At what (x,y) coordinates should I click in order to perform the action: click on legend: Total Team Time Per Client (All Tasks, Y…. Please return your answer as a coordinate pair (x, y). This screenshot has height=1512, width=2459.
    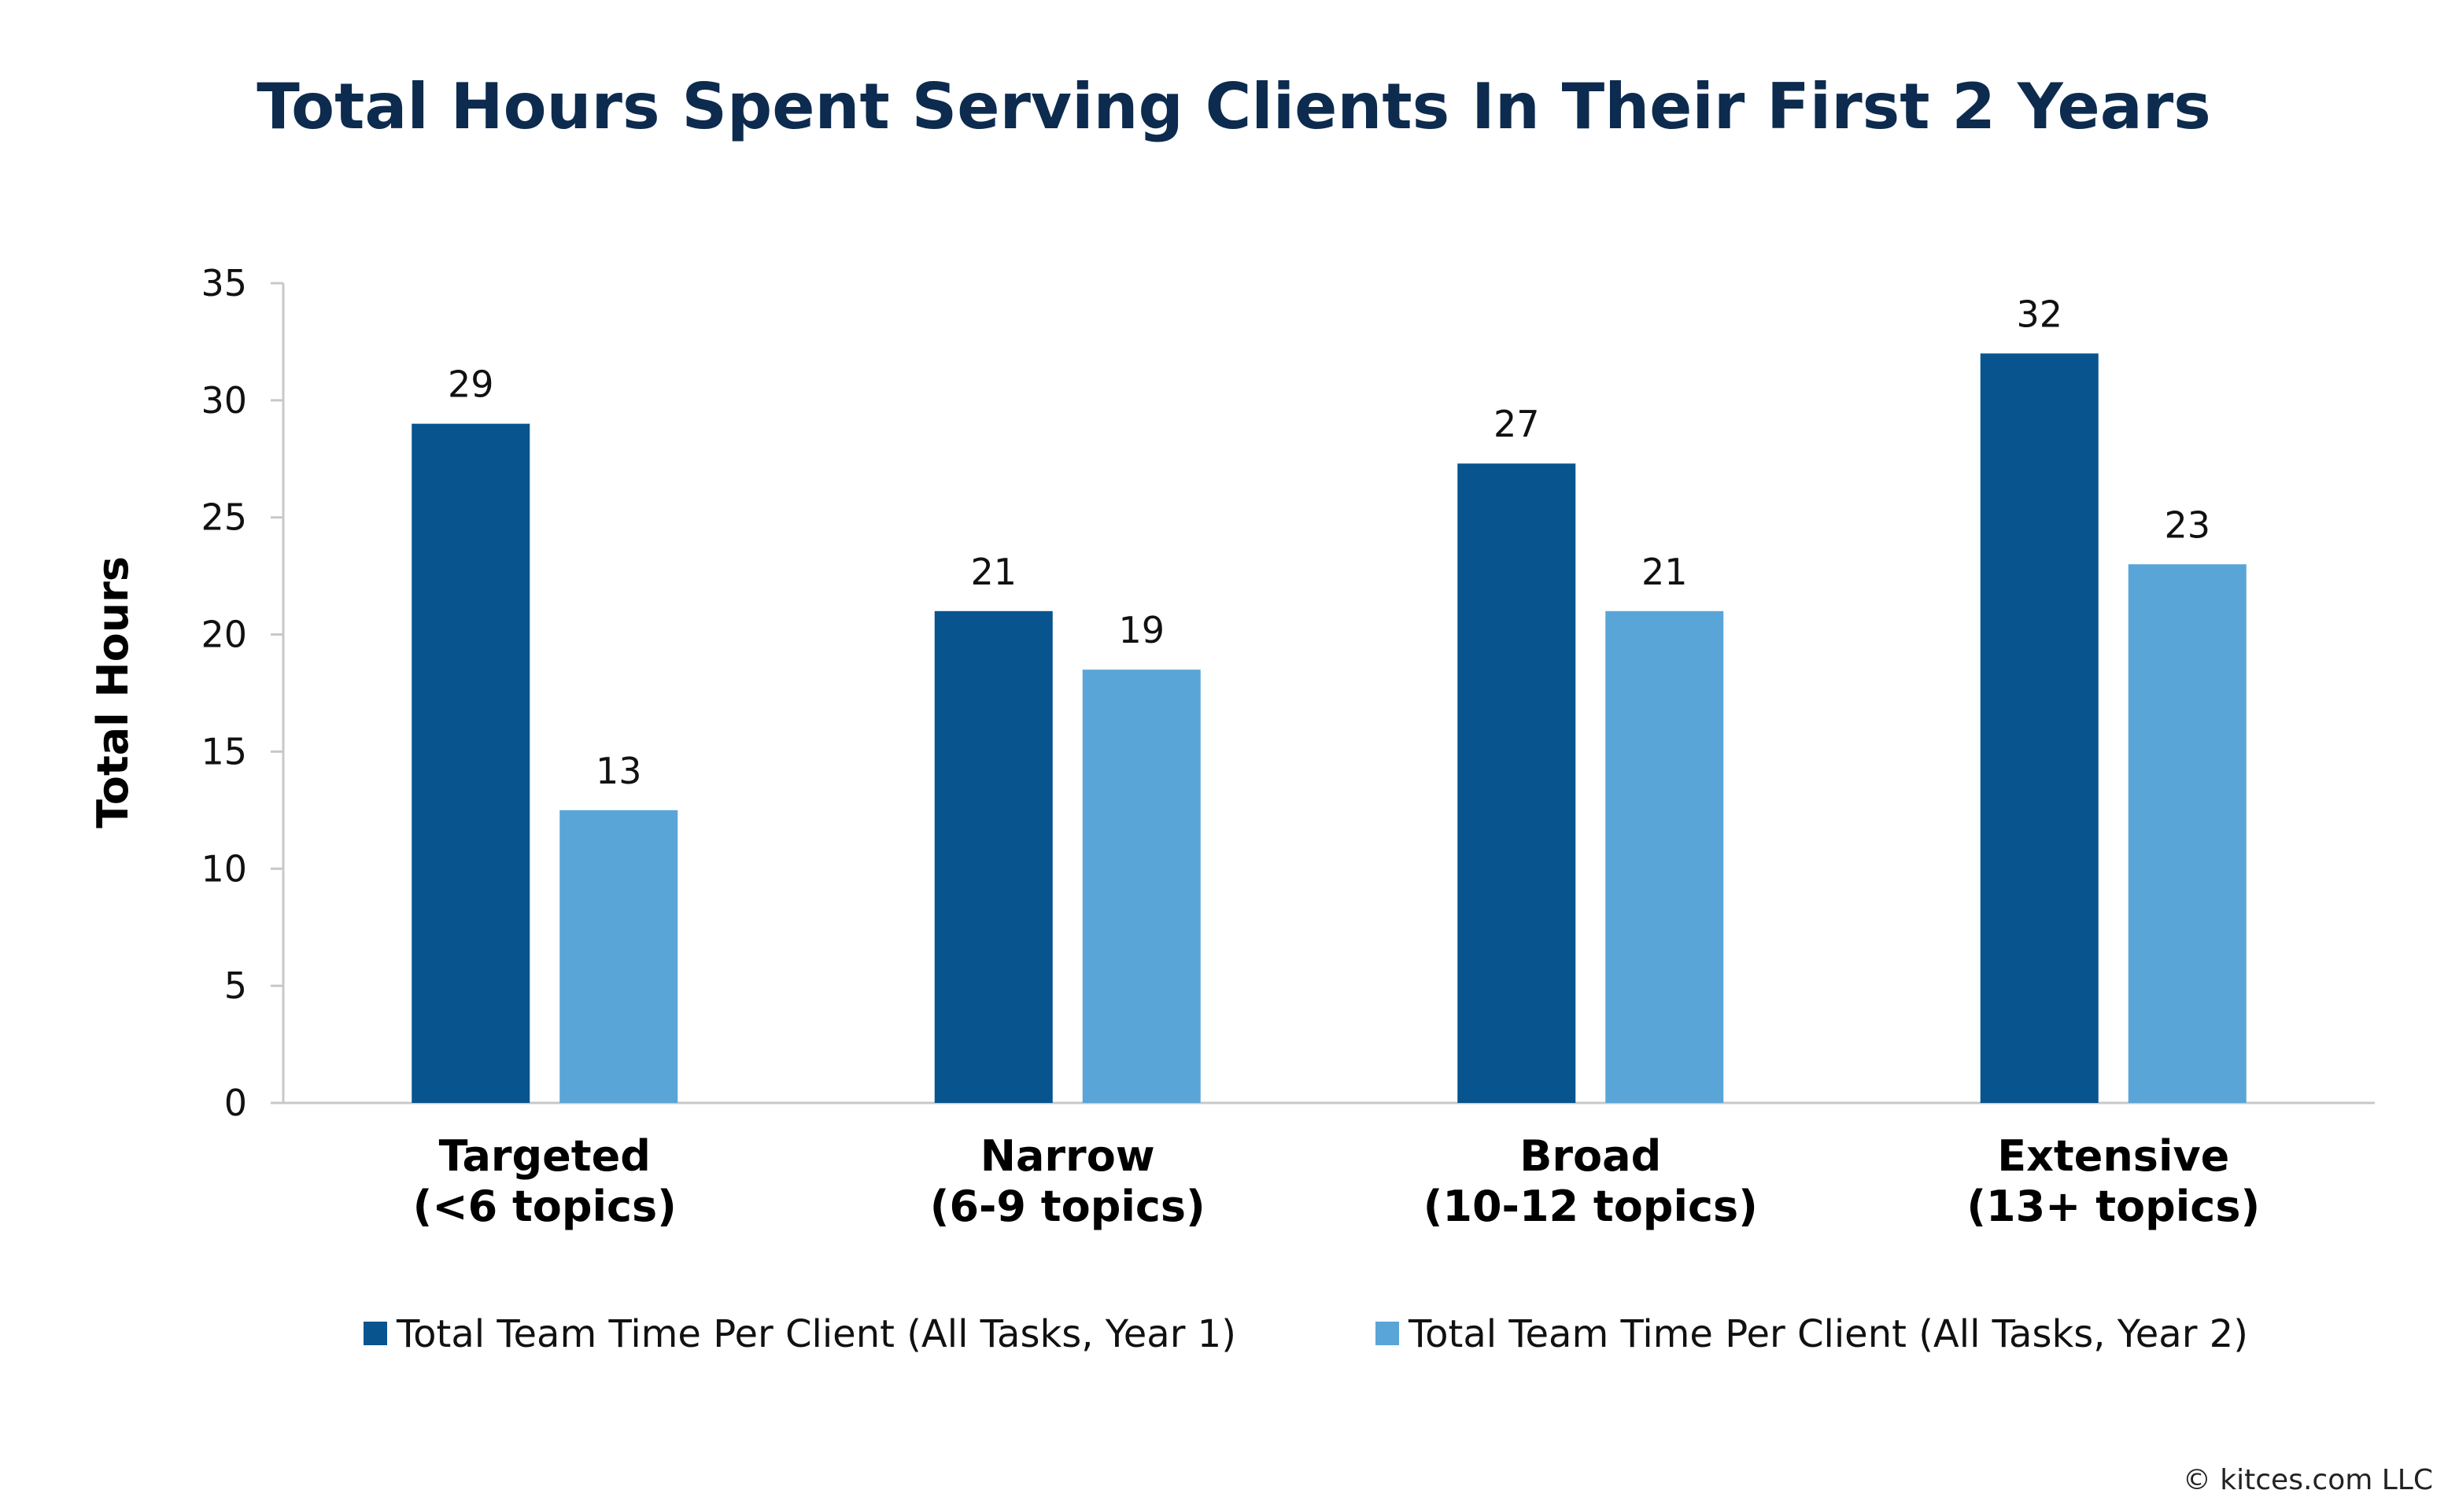
    Looking at the image, I should click on (1306, 1334).